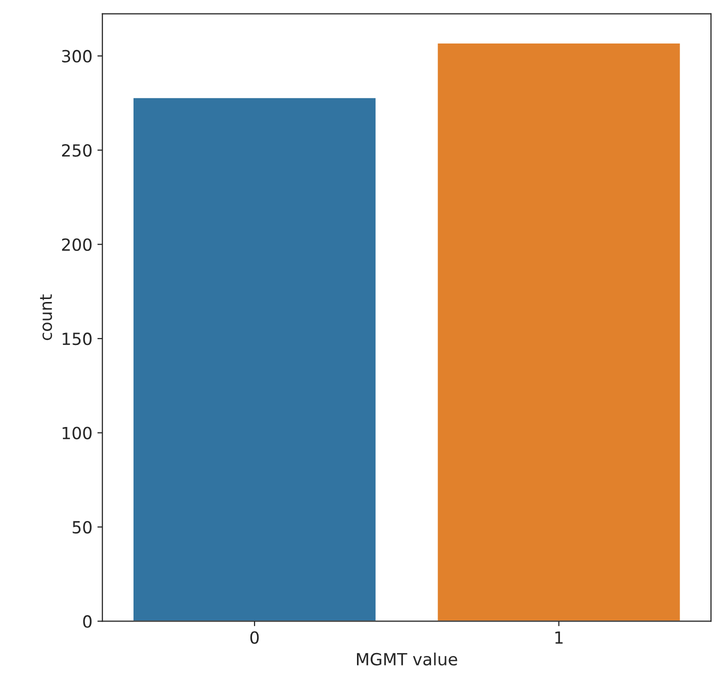  I want to click on y-tick-label: 200, so click(77, 244).